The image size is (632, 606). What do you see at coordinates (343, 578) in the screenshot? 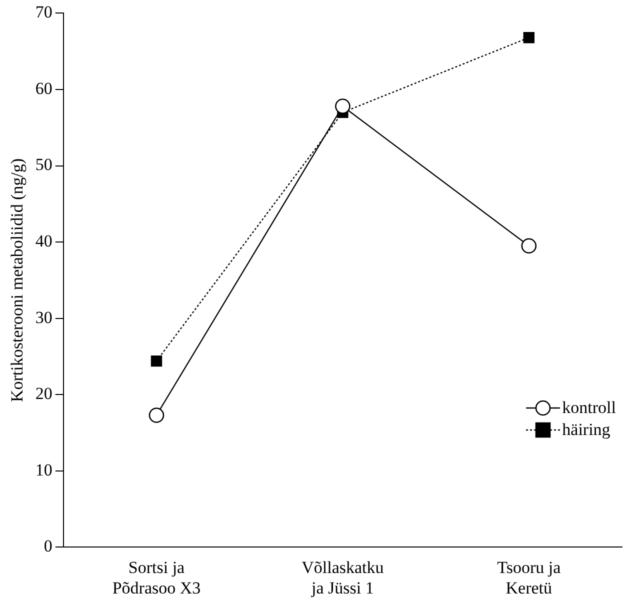
I see `x-tick-label: Võllaskatku ja Jüssi 1` at bounding box center [343, 578].